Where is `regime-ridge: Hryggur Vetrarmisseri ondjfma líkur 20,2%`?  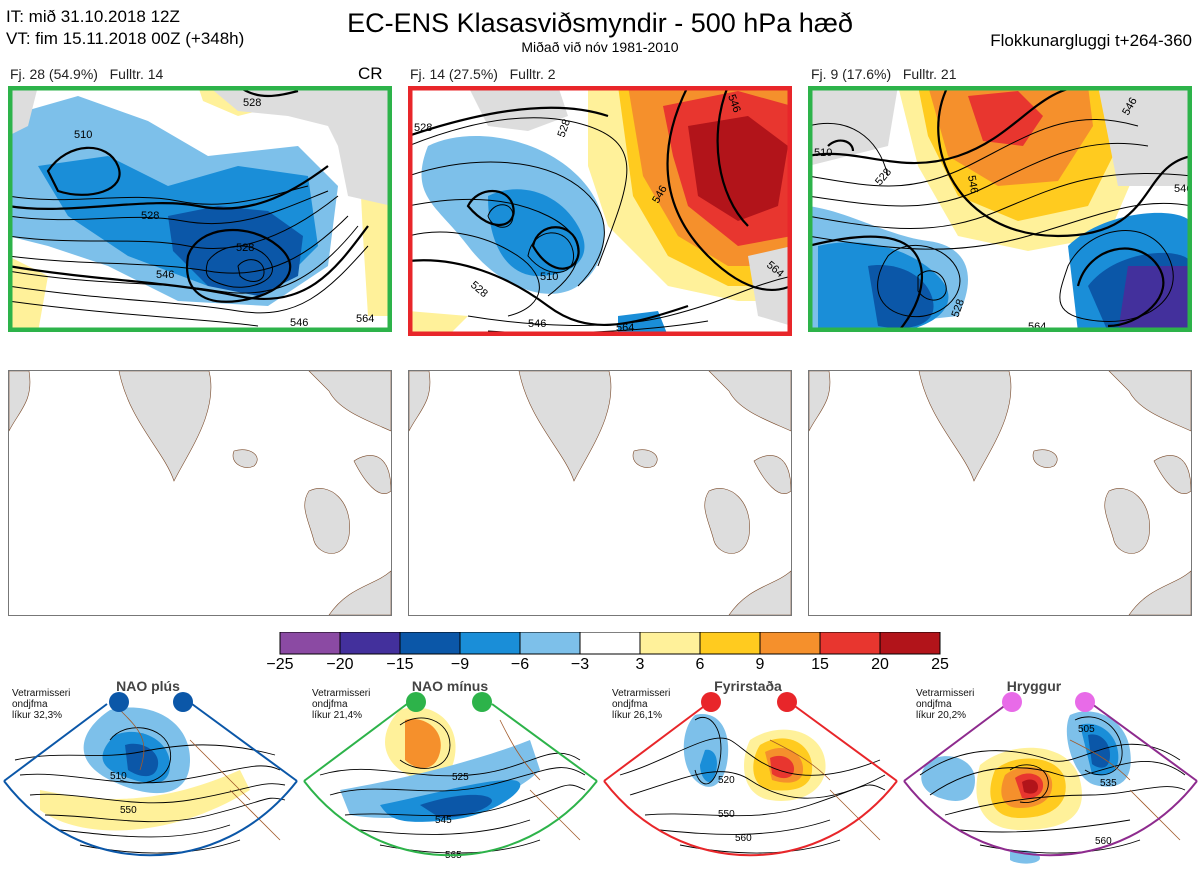
regime-ridge: Hryggur Vetrarmisseri ondjfma líkur 20,2% is located at coordinates (1050, 774).